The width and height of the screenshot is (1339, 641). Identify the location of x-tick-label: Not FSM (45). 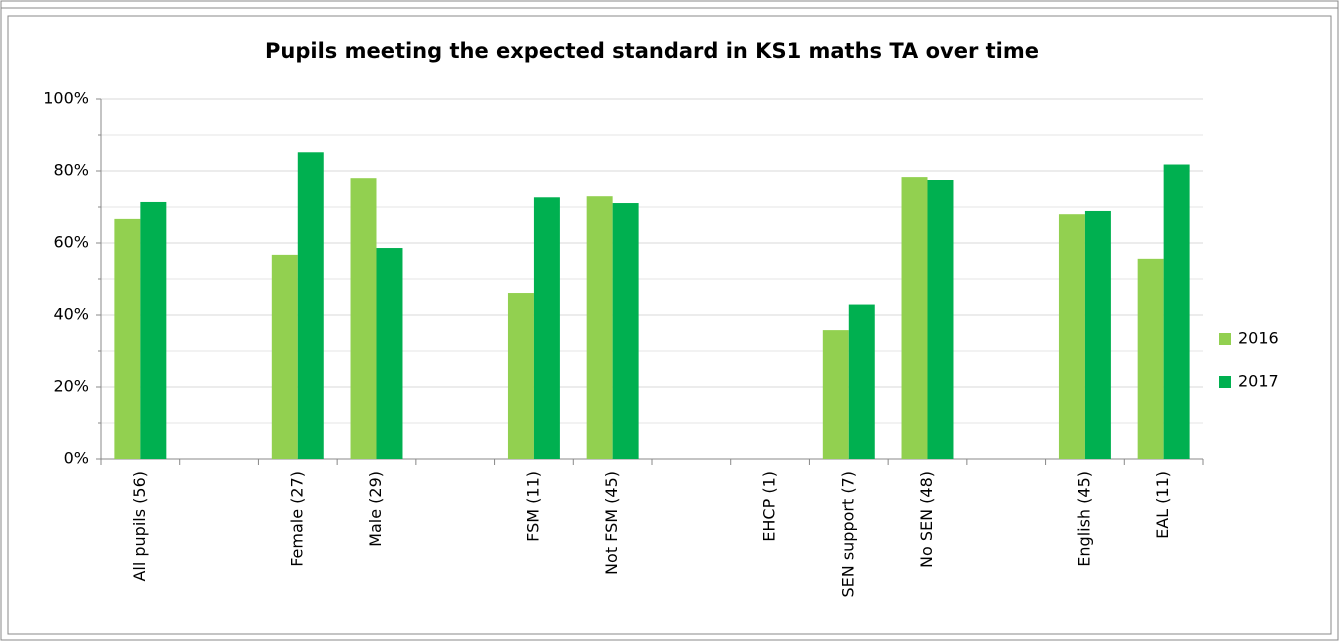
(611, 523).